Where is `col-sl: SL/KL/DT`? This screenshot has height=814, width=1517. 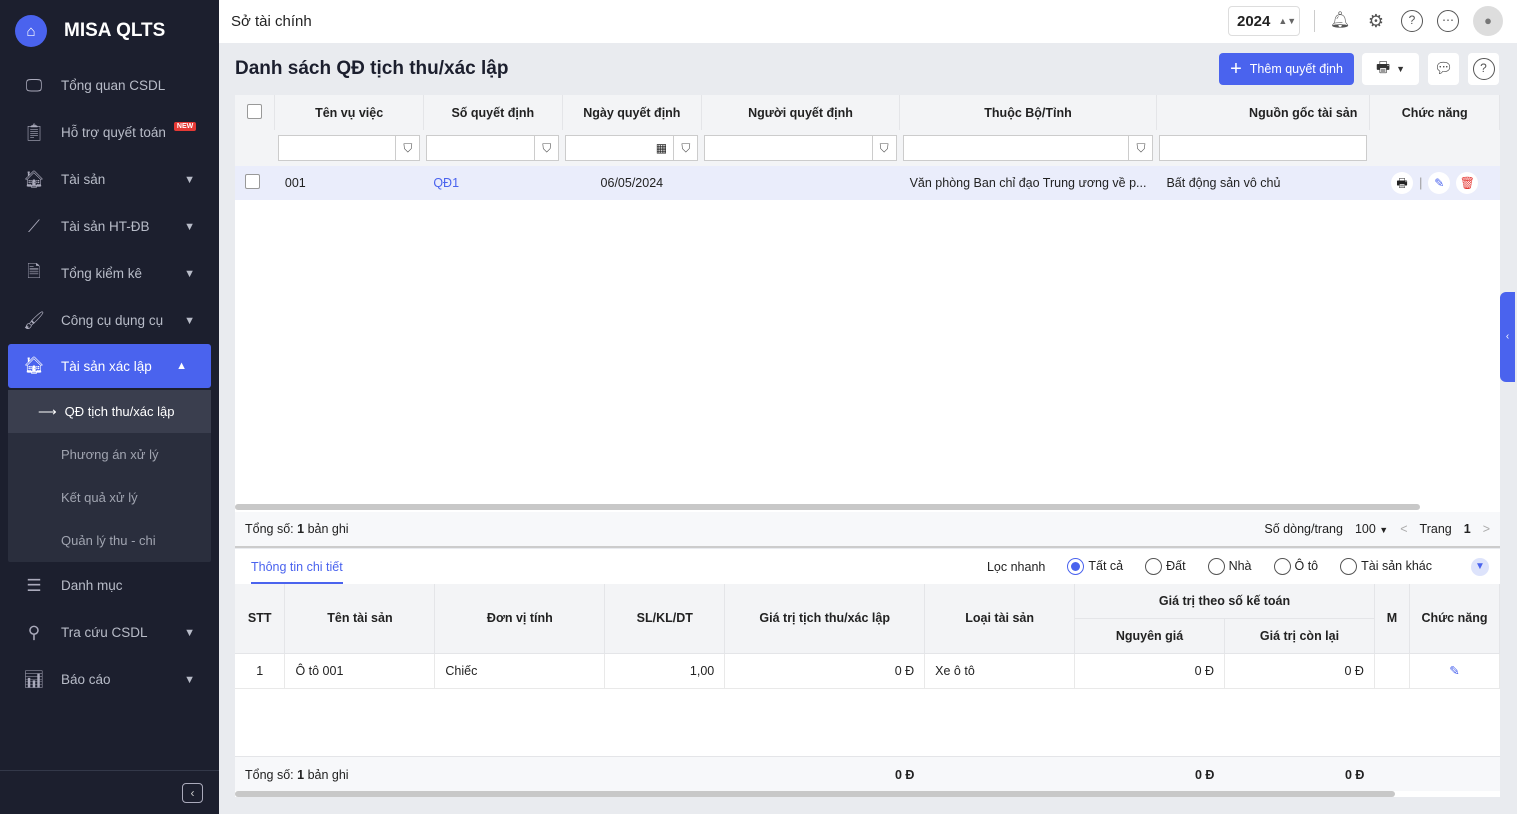 col-sl: SL/KL/DT is located at coordinates (665, 619).